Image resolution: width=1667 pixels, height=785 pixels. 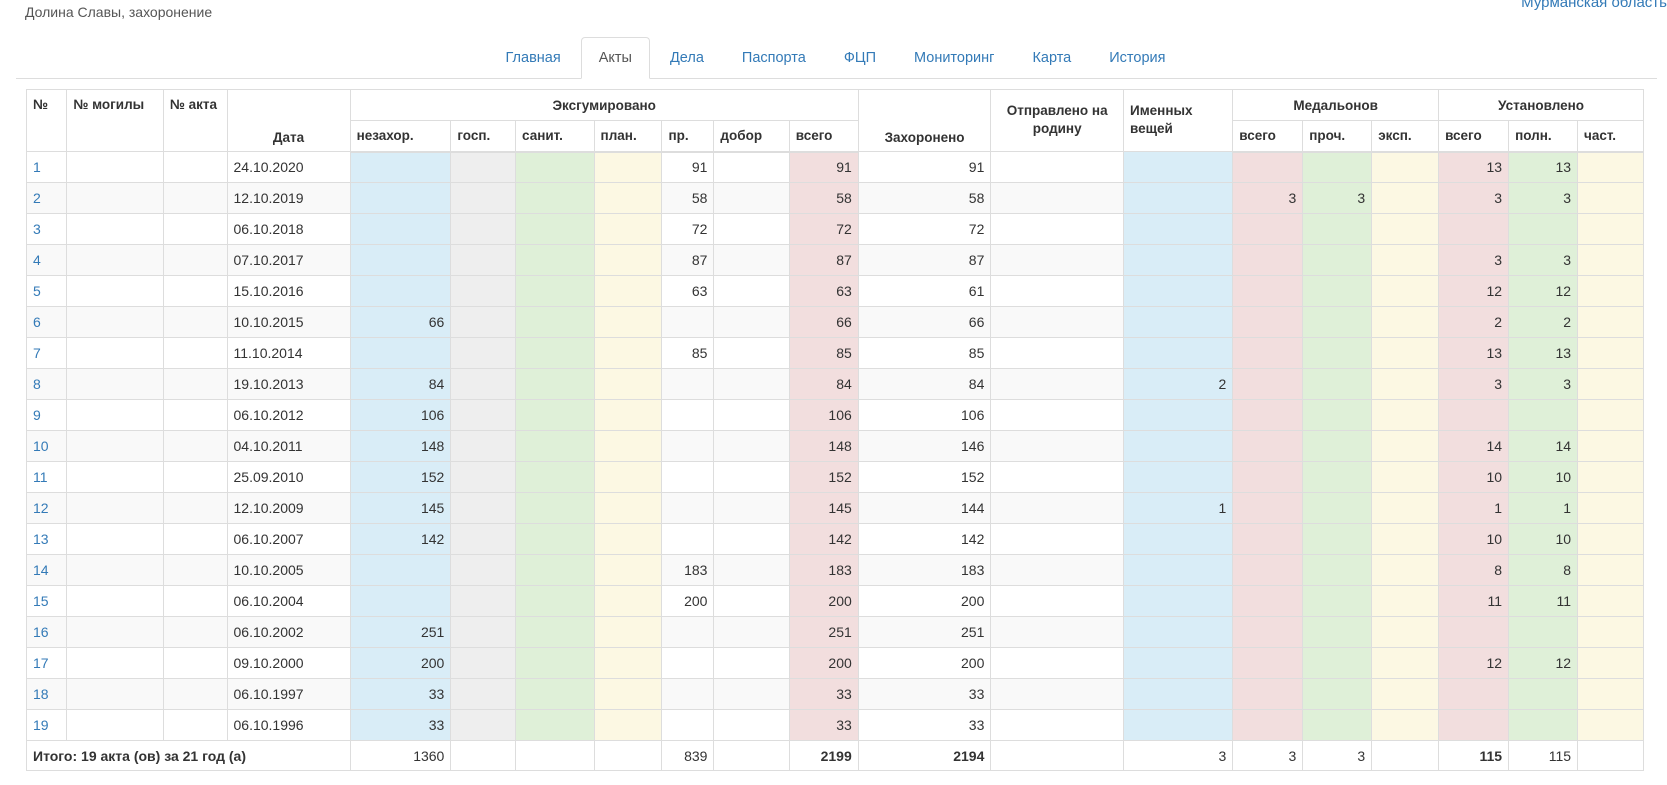 I want to click on col-header-date: Дата, so click(x=288, y=120).